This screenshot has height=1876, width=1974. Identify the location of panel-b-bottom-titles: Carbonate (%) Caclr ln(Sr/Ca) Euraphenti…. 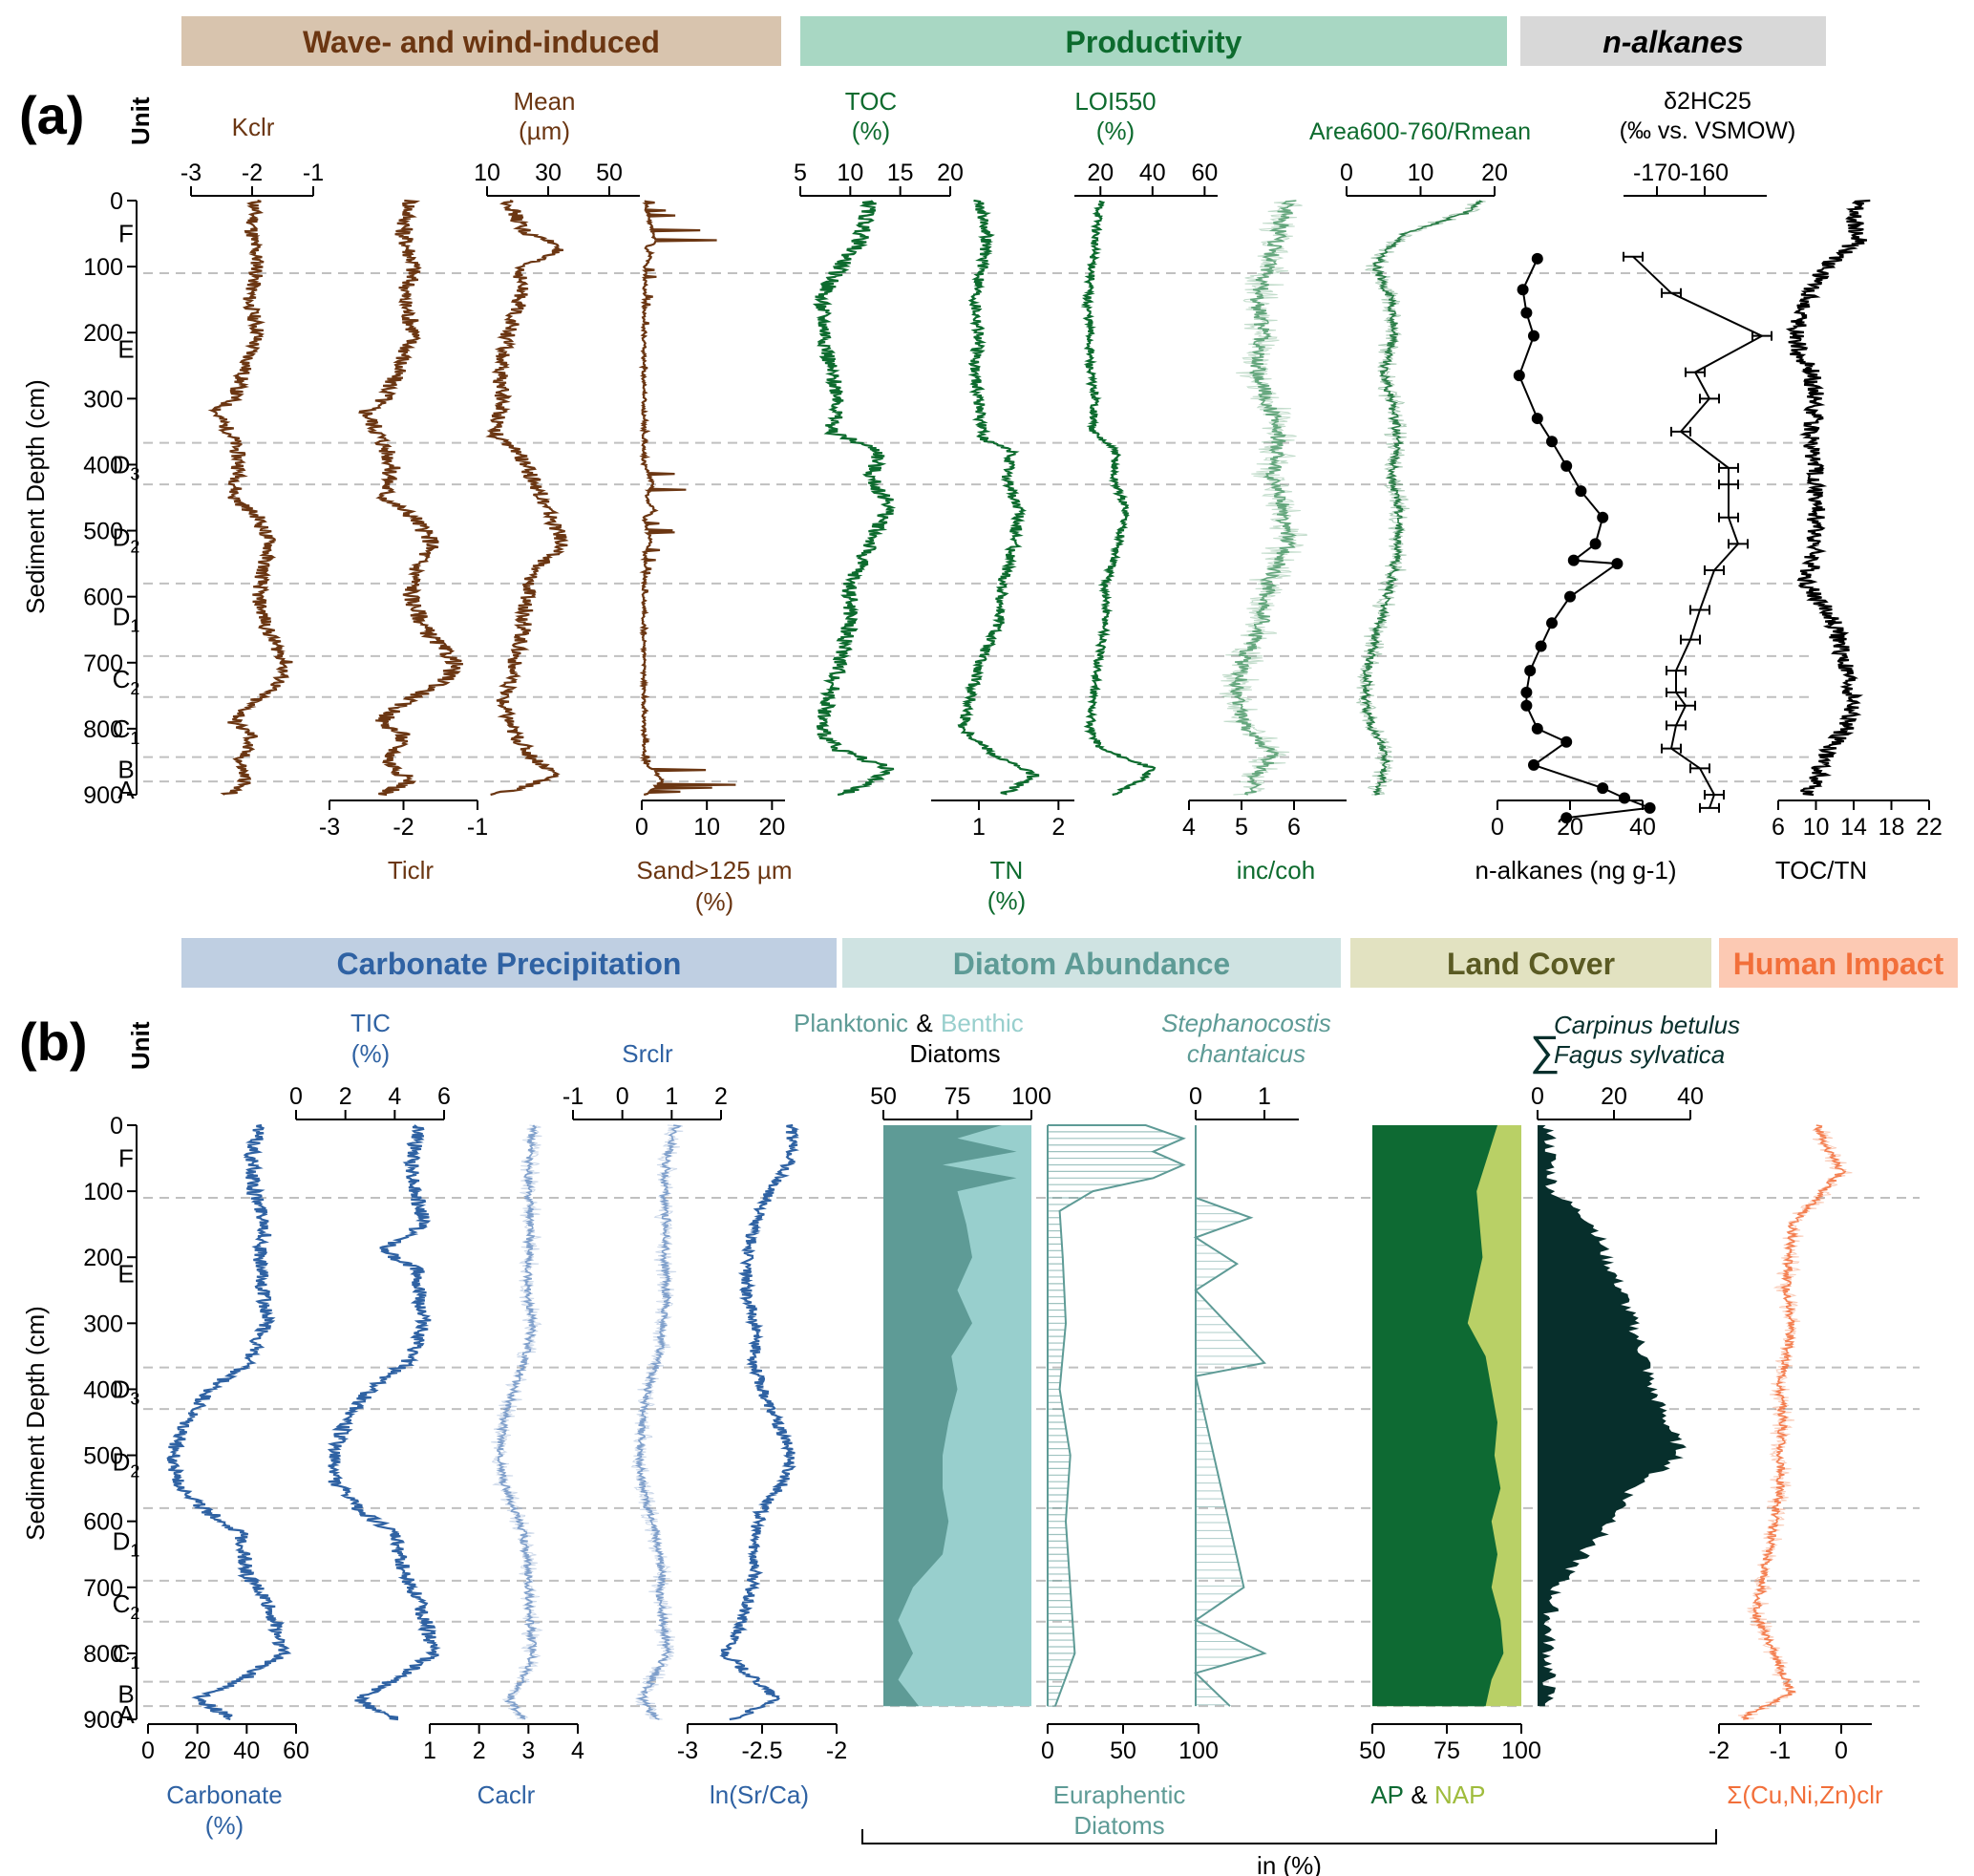
(1024, 1810).